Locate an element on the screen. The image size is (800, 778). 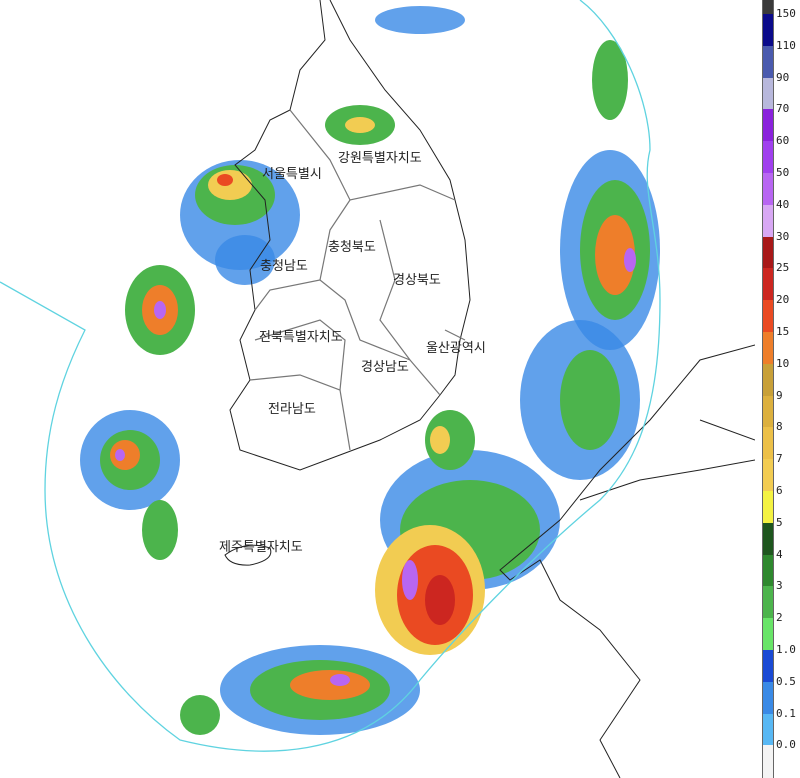
region-label: 경상북도 is located at coordinates (417, 280).